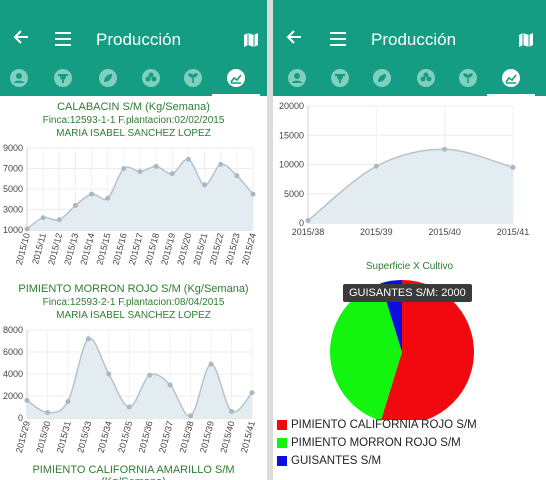 This screenshot has height=480, width=546. Describe the element at coordinates (140, 194) in the screenshot. I see `series-area` at that location.